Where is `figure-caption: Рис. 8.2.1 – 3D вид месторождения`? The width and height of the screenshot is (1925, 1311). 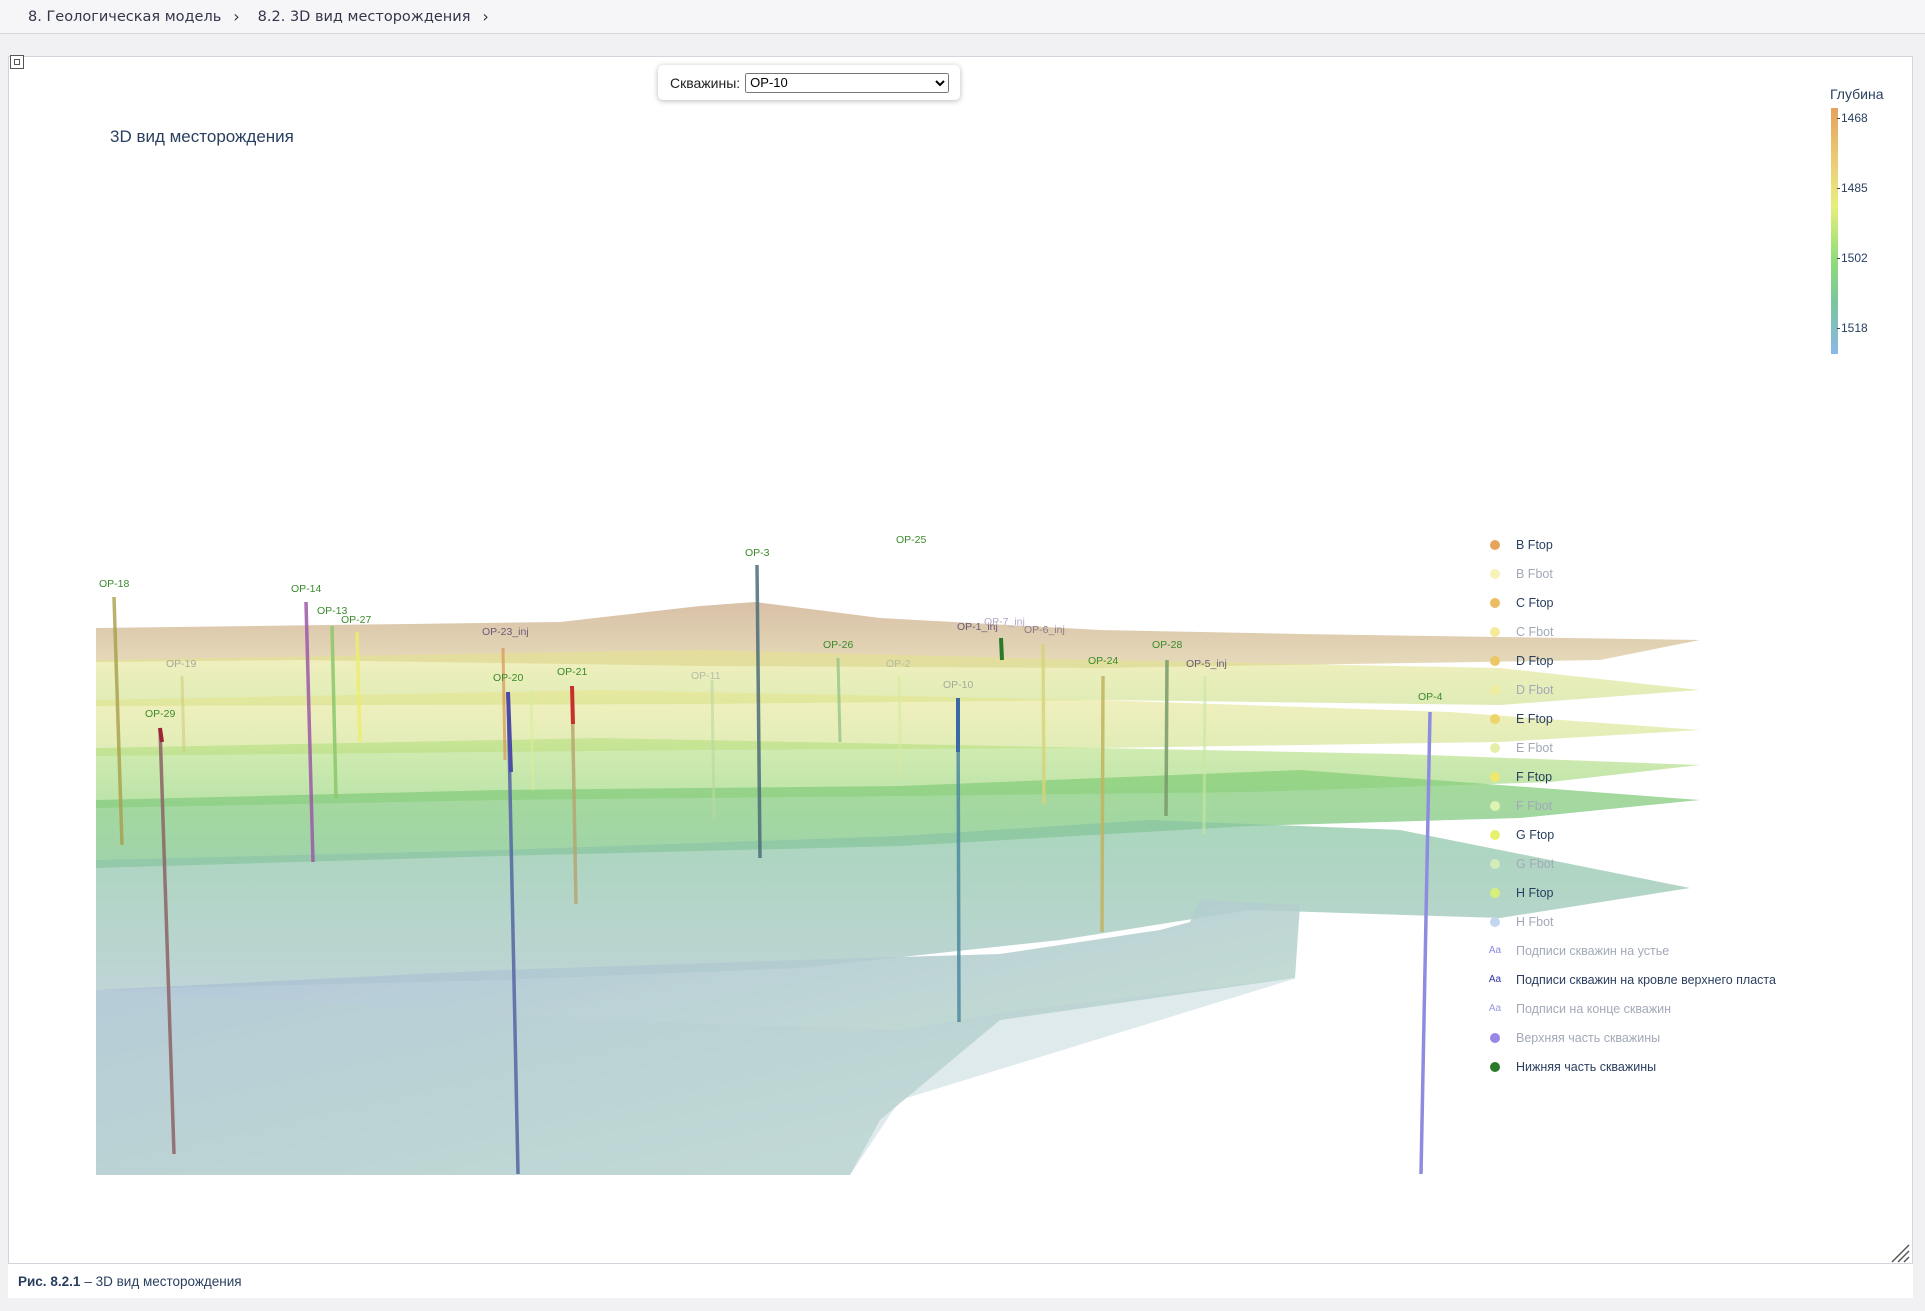 figure-caption: Рис. 8.2.1 – 3D вид месторождения is located at coordinates (960, 1280).